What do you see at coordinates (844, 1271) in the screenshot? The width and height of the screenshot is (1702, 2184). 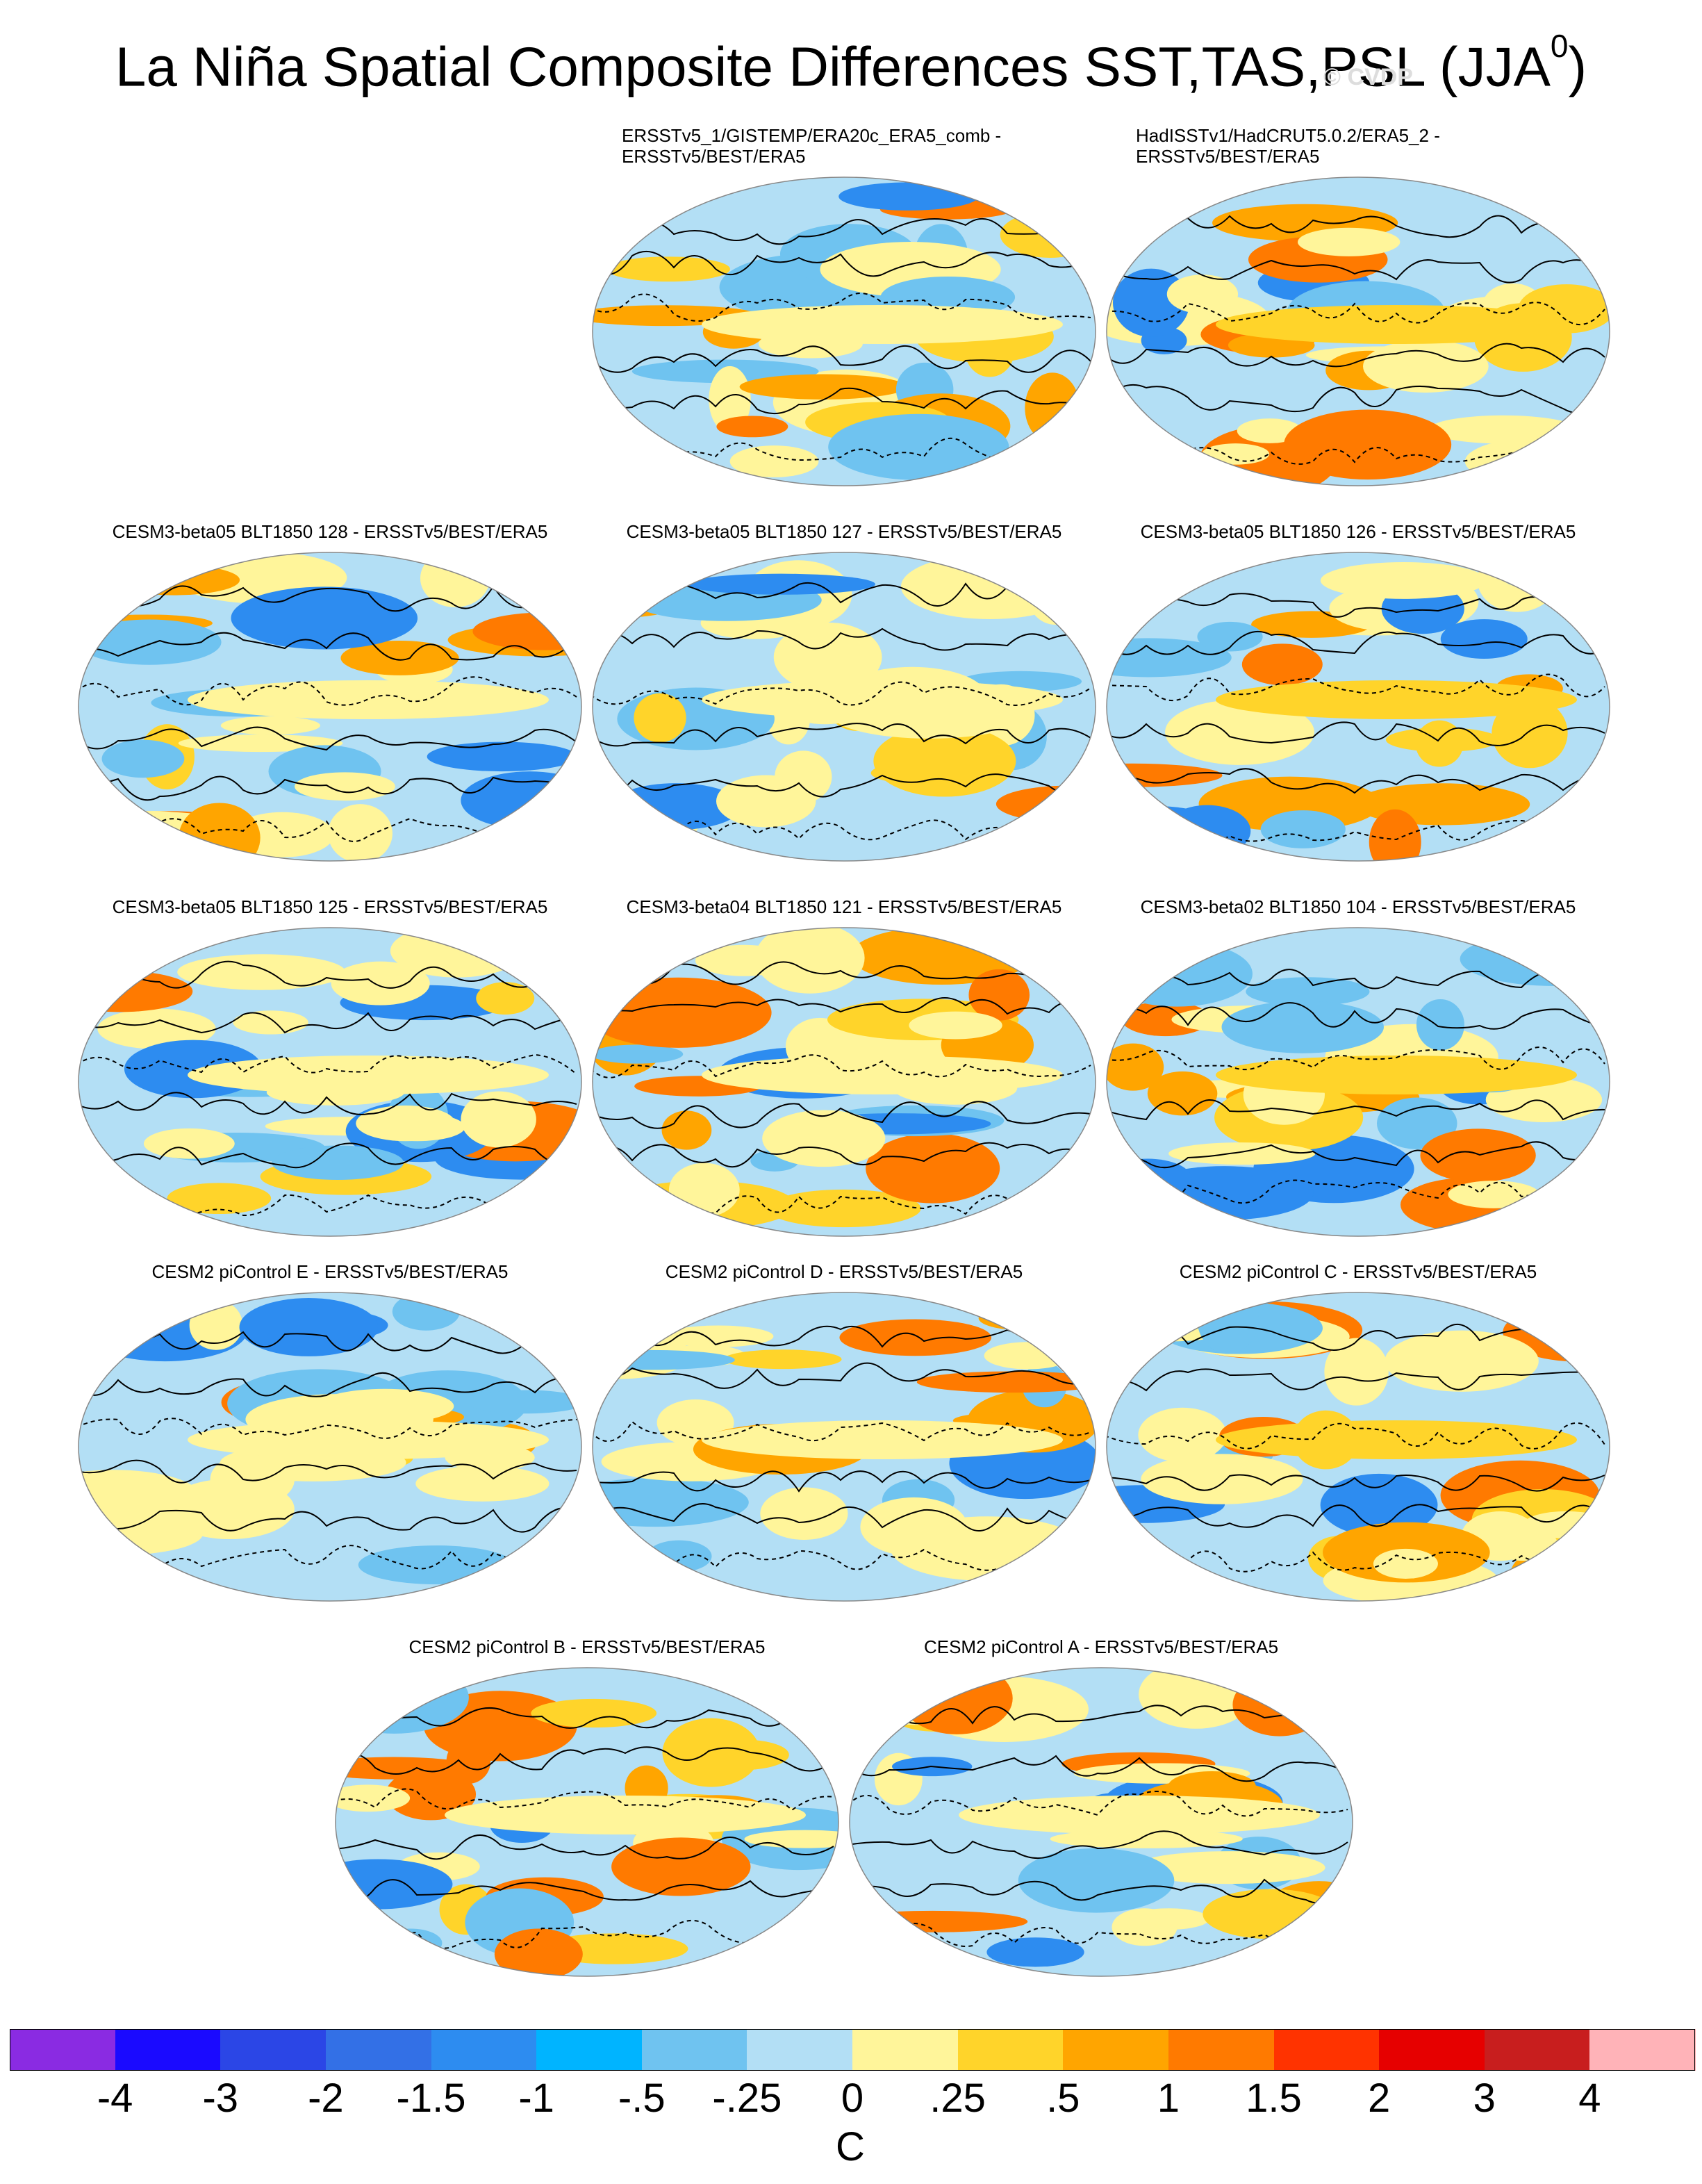 I see `panel-title: CESM2 piControl D - ERSSTv5/BEST/ERA5` at bounding box center [844, 1271].